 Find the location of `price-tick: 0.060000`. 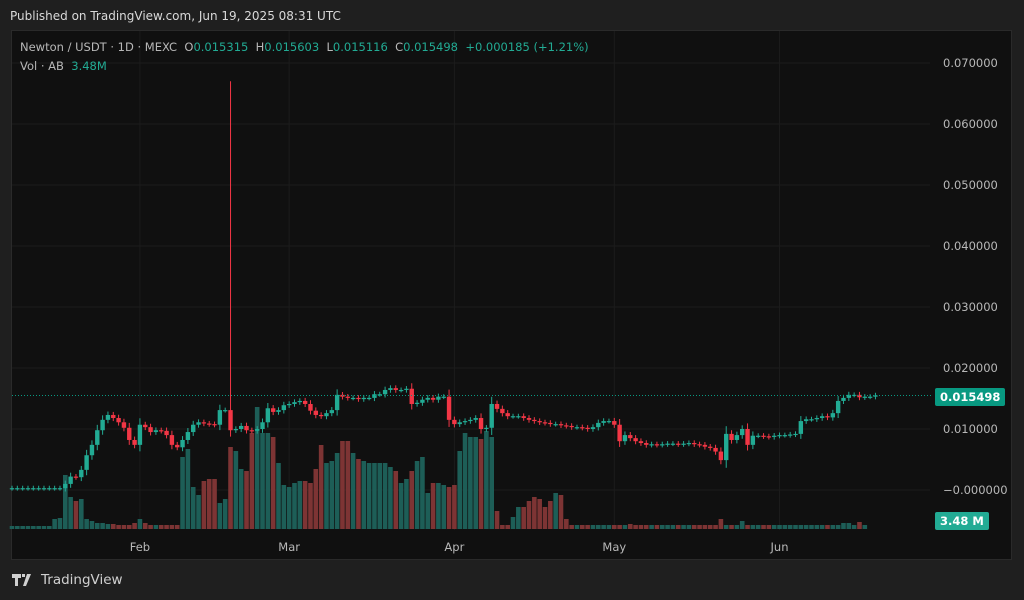

price-tick: 0.060000 is located at coordinates (970, 124).